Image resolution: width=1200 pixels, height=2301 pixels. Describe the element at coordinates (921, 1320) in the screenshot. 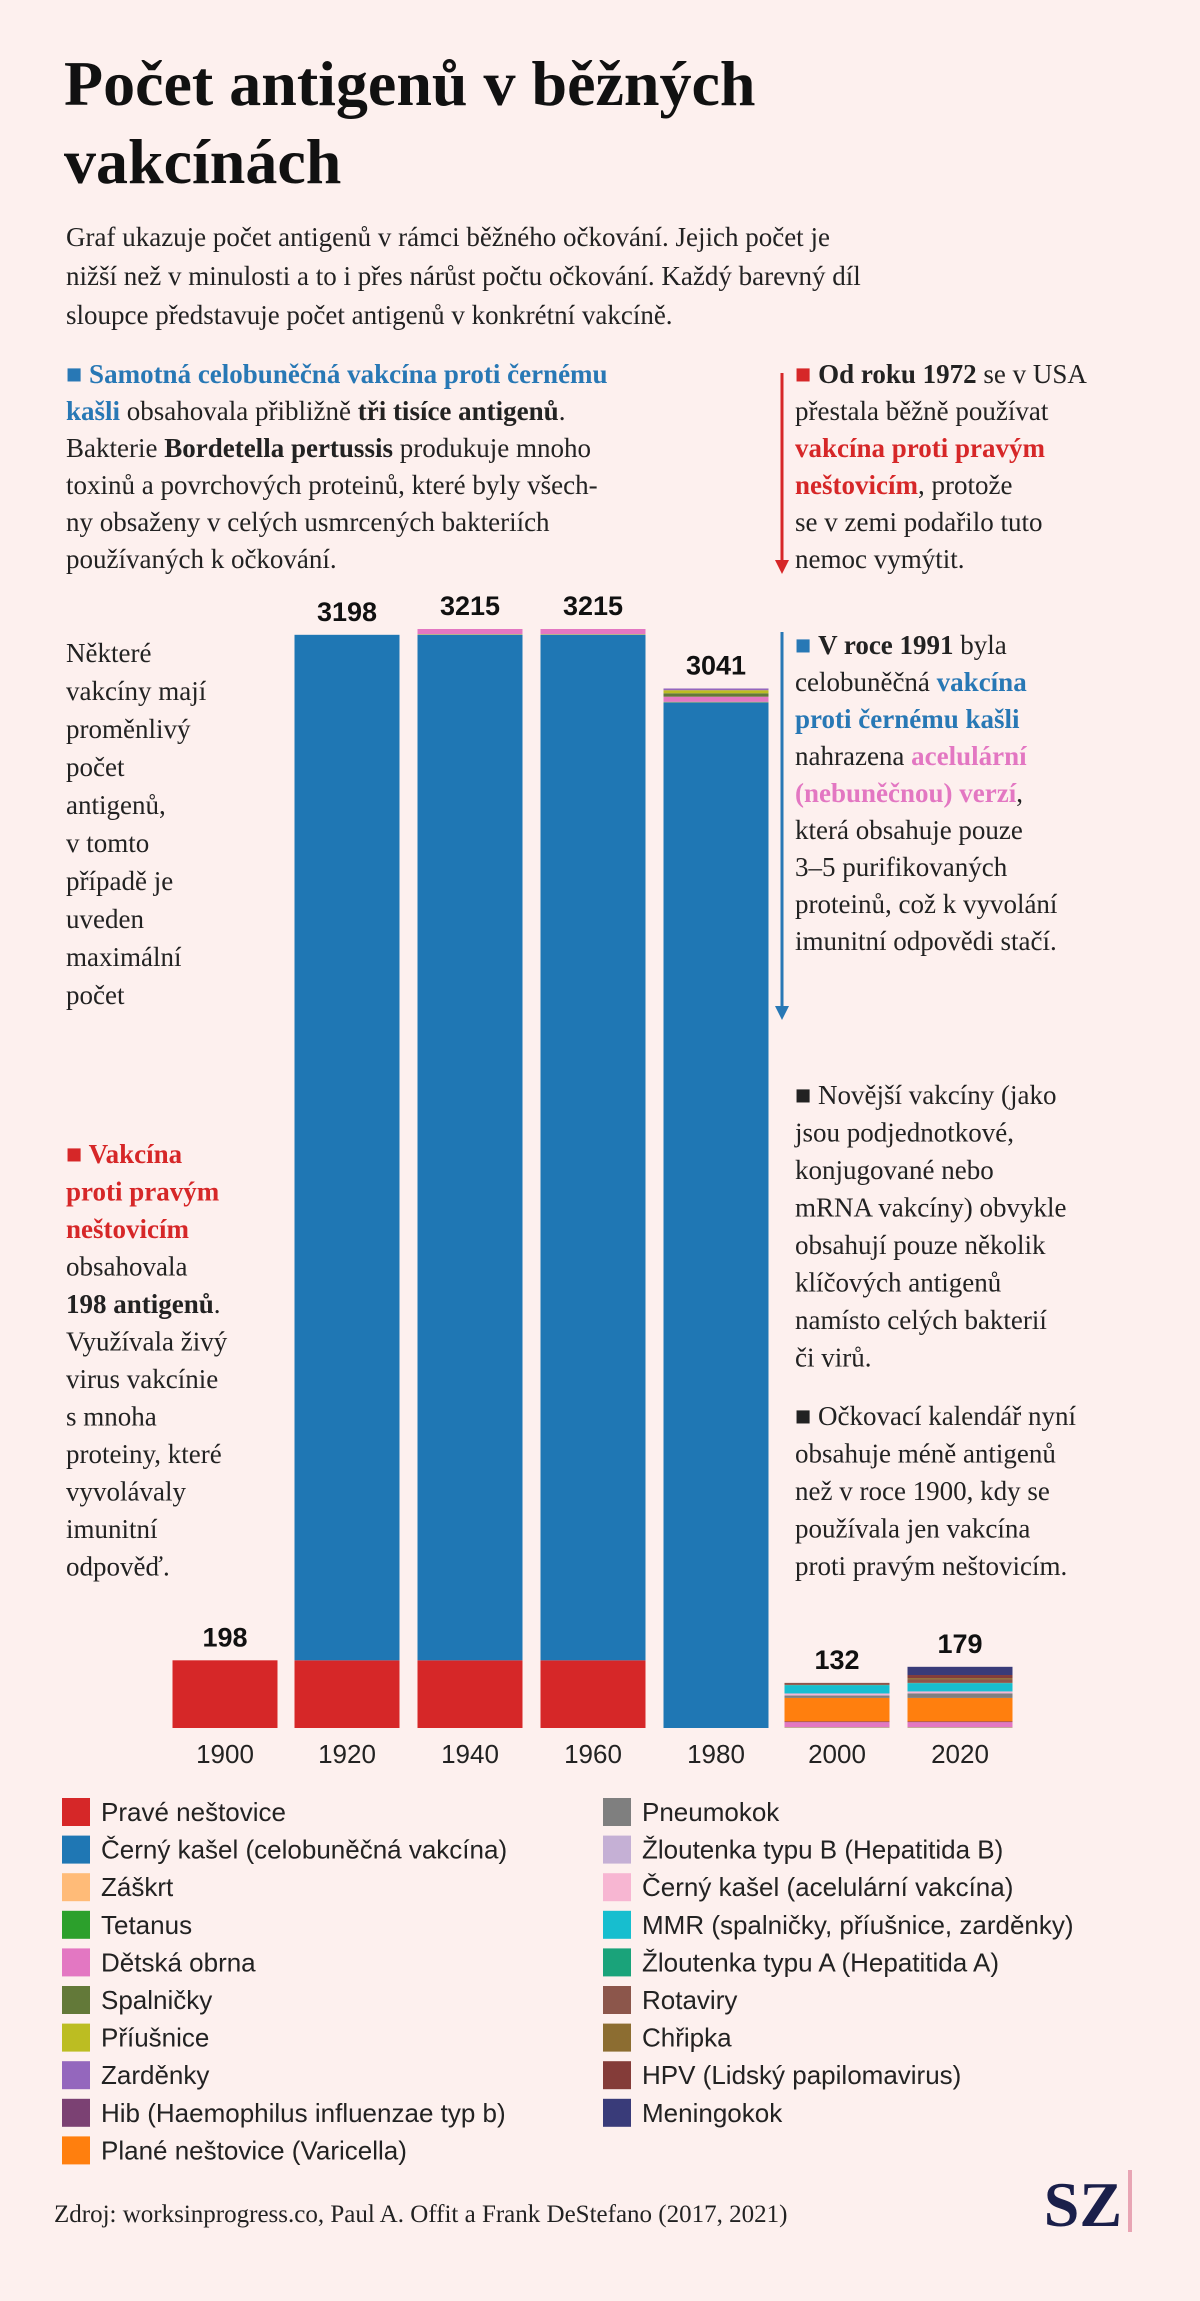

I see `annotation-line: namísto celých bakterií` at that location.